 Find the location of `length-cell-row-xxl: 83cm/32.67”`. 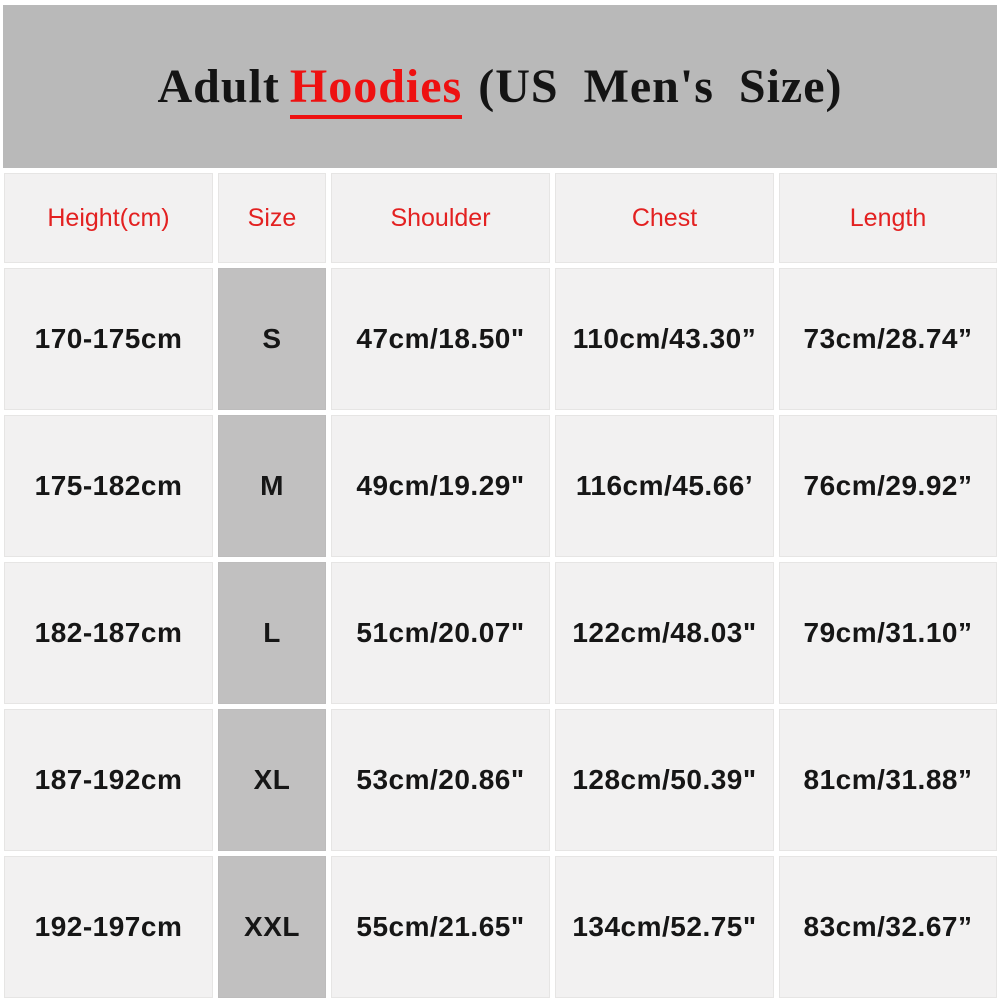

length-cell-row-xxl: 83cm/32.67” is located at coordinates (888, 927).